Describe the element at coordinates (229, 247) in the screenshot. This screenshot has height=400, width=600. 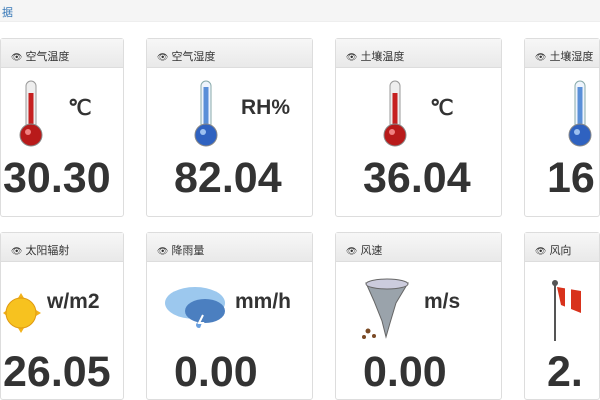
I see `card-header: 👁 降雨量` at that location.